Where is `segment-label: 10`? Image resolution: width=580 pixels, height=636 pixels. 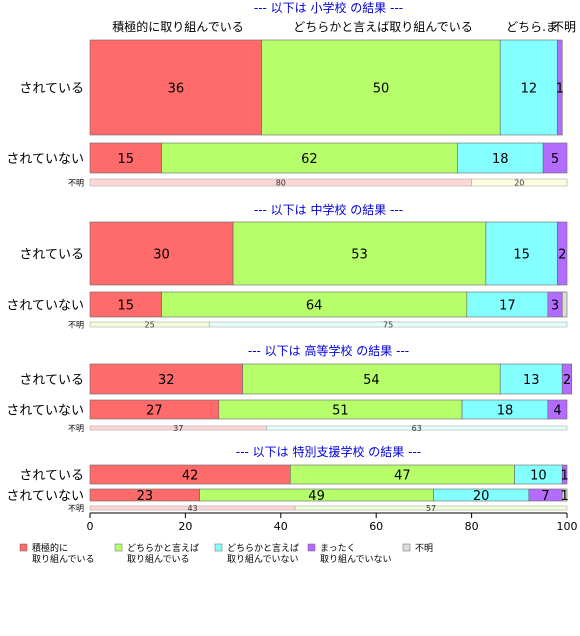 segment-label: 10 is located at coordinates (538, 476).